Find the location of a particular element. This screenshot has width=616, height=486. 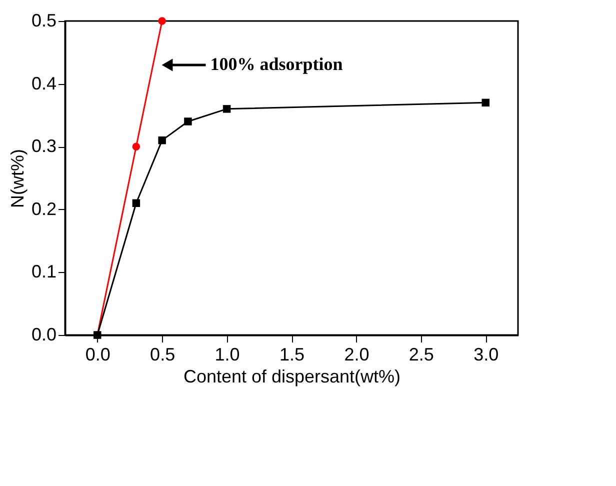

x-tick-label: 0.0 is located at coordinates (97, 354).